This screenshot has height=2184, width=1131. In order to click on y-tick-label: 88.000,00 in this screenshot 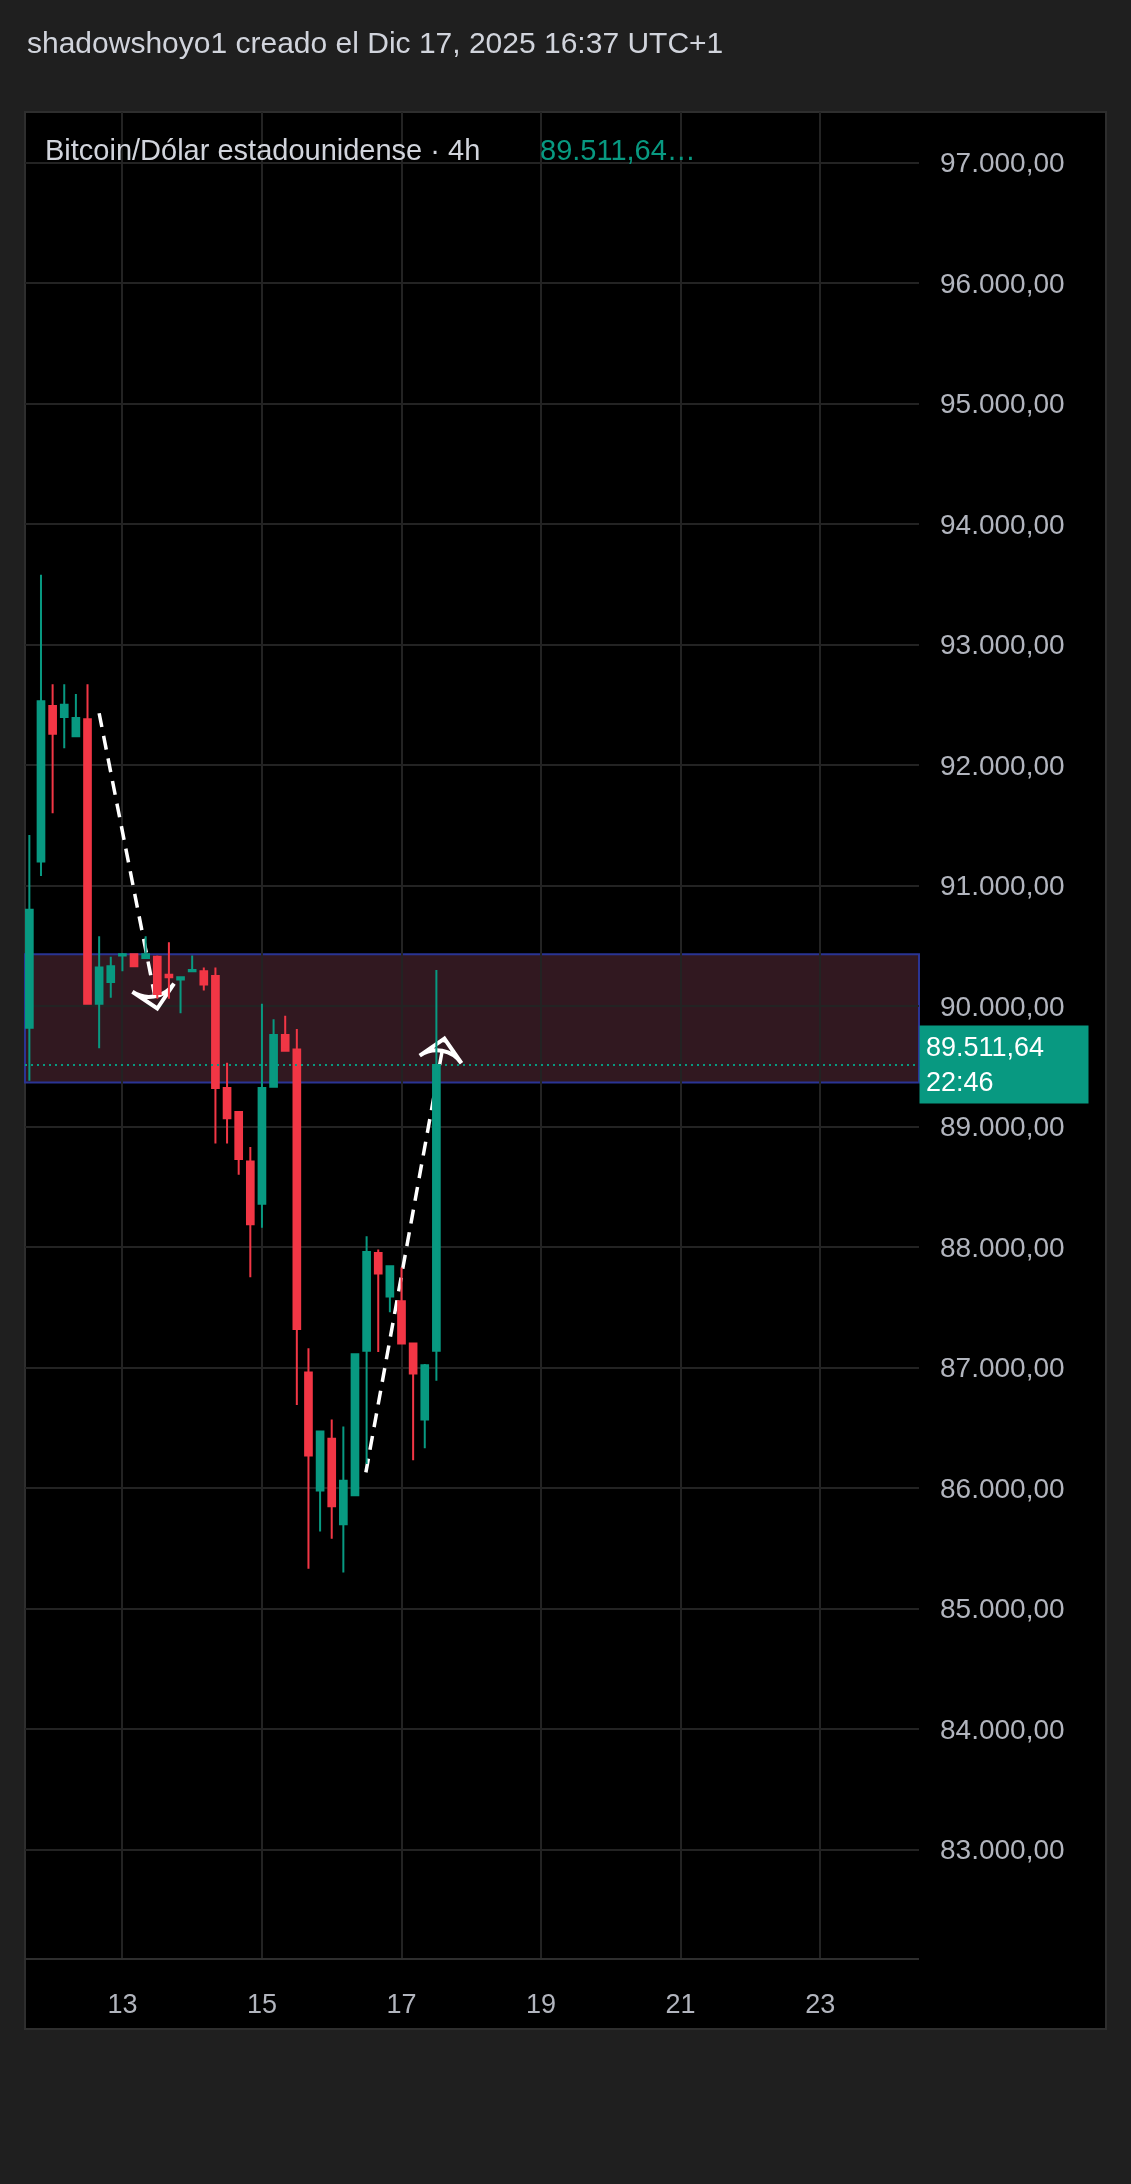, I will do `click(1002, 1247)`.